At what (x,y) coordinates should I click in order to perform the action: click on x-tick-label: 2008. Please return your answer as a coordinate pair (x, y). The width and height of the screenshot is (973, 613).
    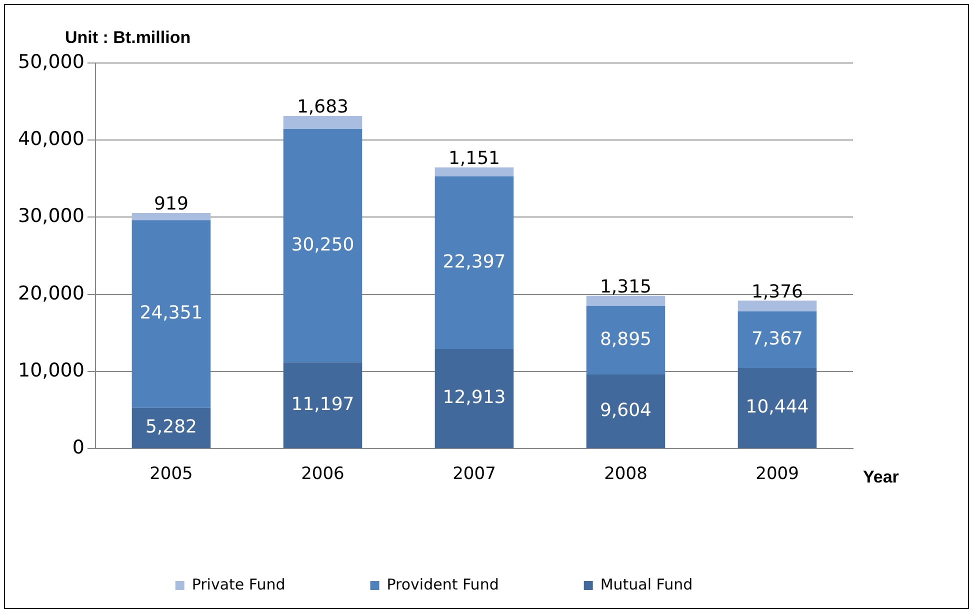
    Looking at the image, I should click on (626, 474).